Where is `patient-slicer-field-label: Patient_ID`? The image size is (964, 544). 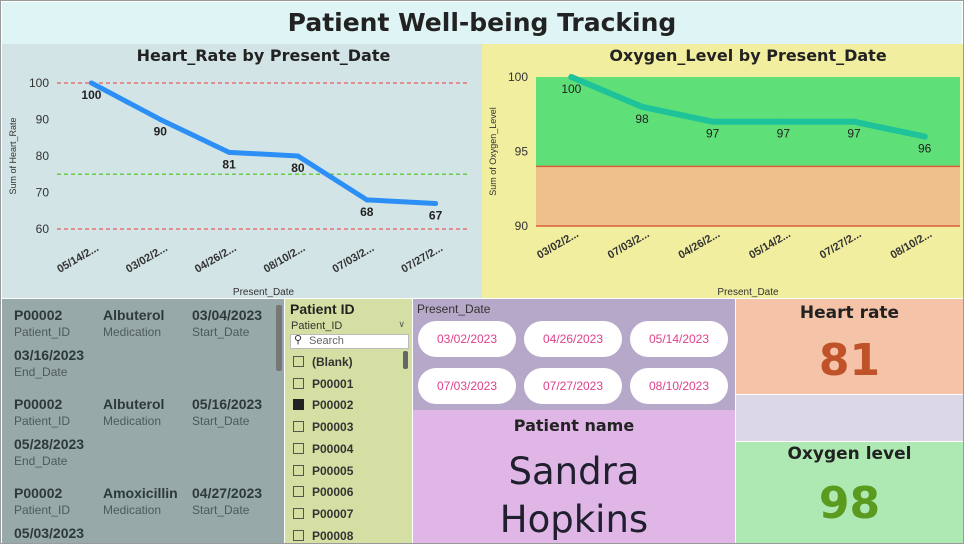 patient-slicer-field-label: Patient_ID is located at coordinates (317, 326).